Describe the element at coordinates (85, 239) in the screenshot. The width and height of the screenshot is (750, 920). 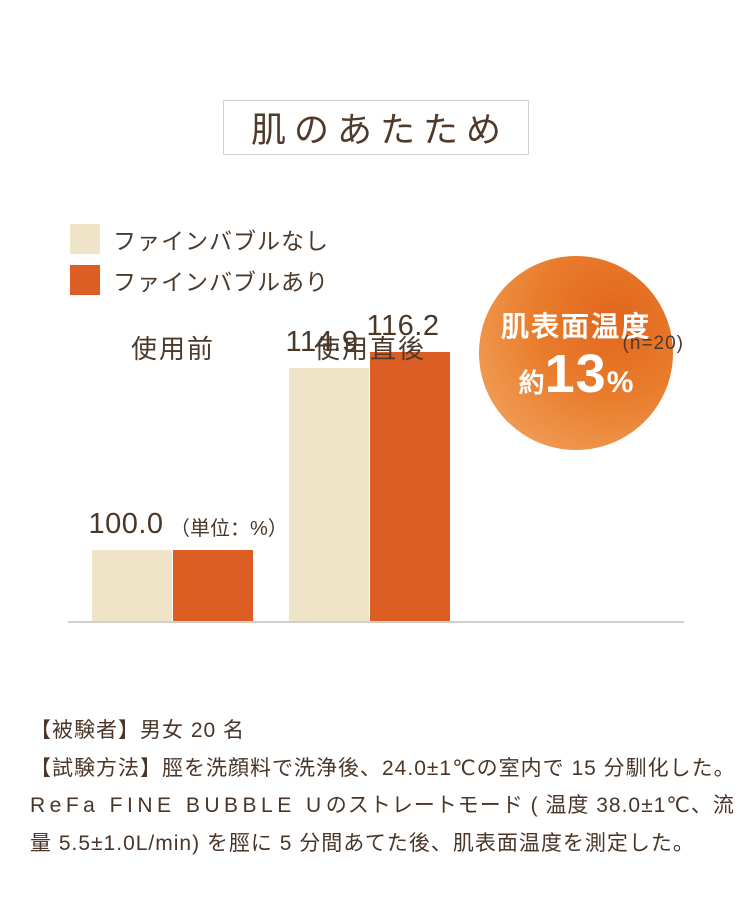
I see `legend-swatch-beige` at that location.